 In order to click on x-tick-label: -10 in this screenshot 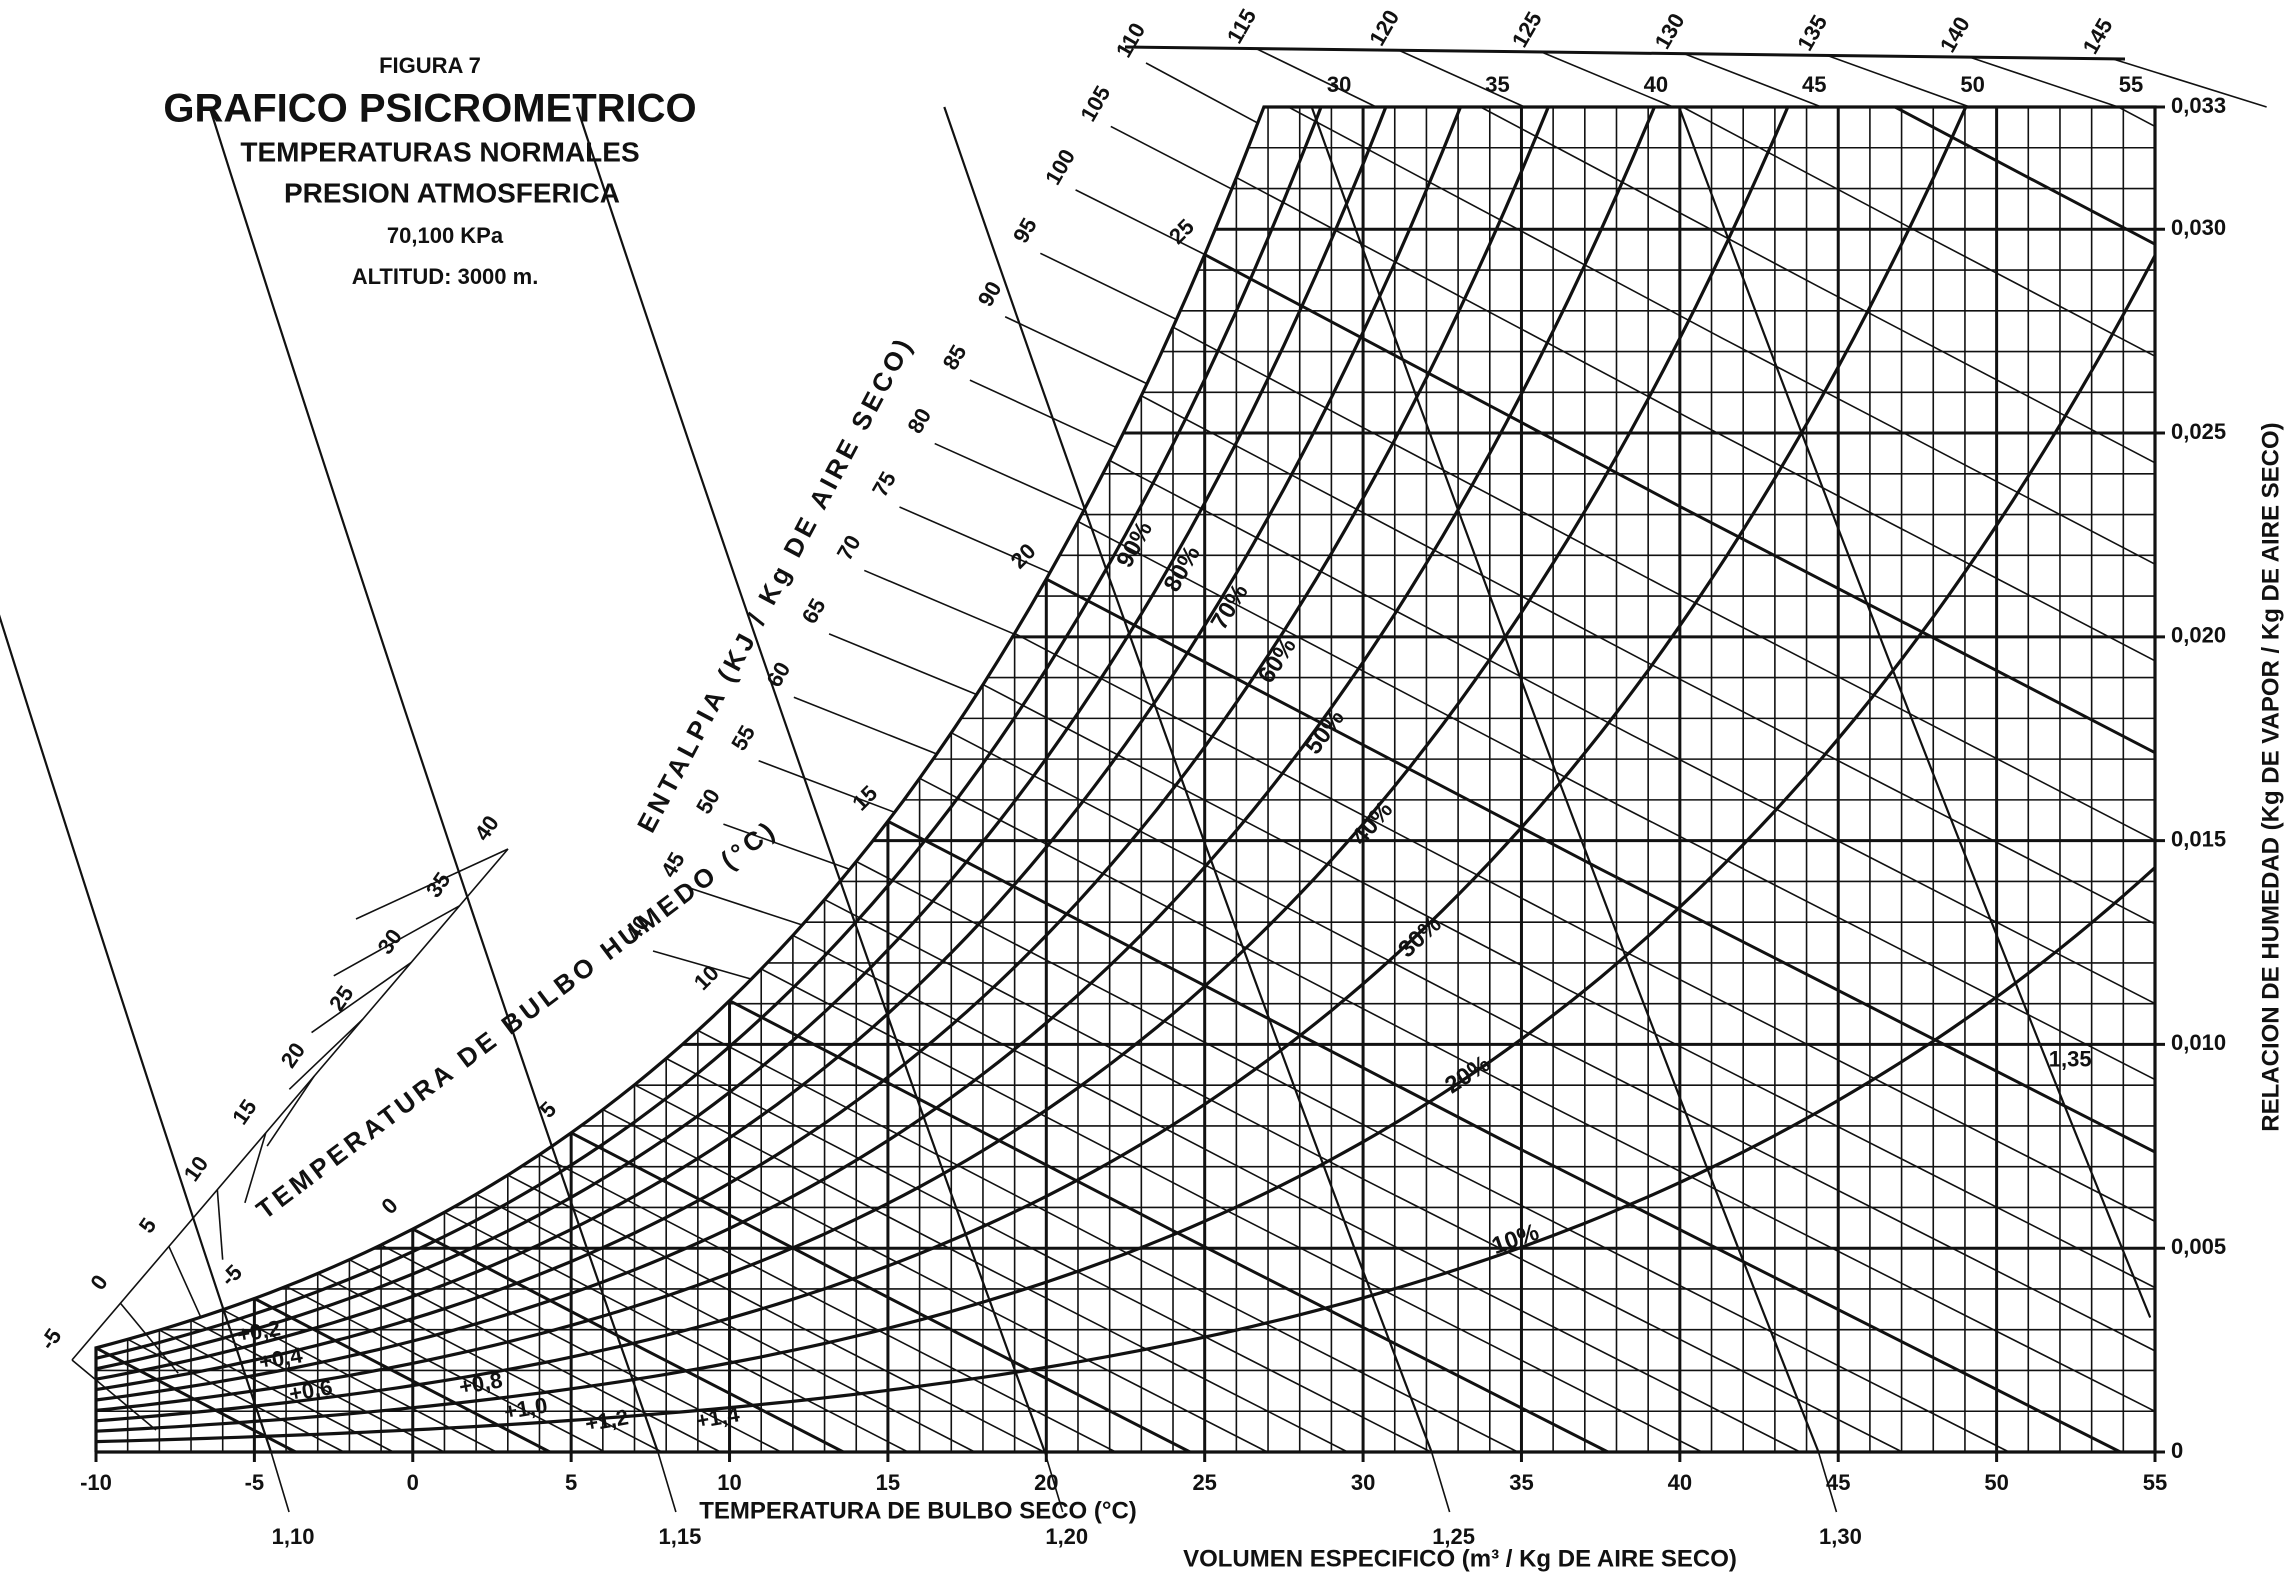, I will do `click(96, 1482)`.